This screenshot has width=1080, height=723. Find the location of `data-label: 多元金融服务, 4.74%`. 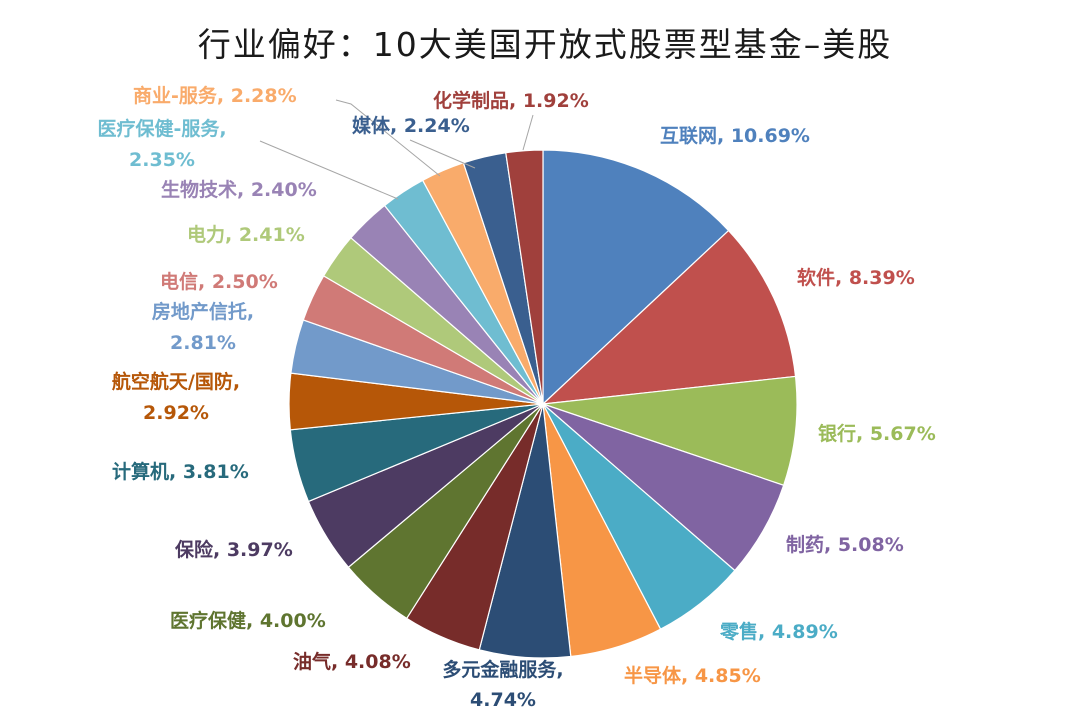

data-label: 多元金融服务, 4.74% is located at coordinates (502, 684).